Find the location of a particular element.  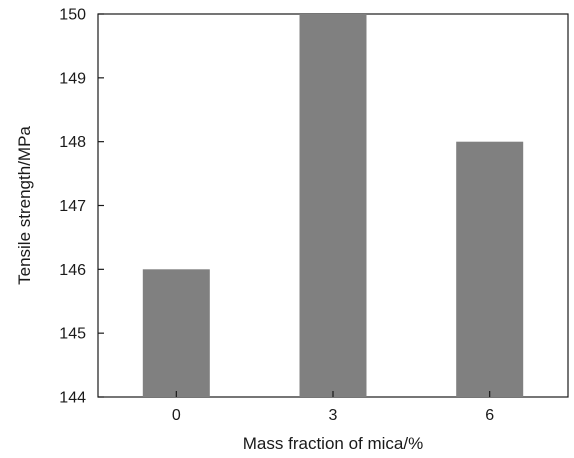

y-tick-label: 146 is located at coordinates (72, 270).